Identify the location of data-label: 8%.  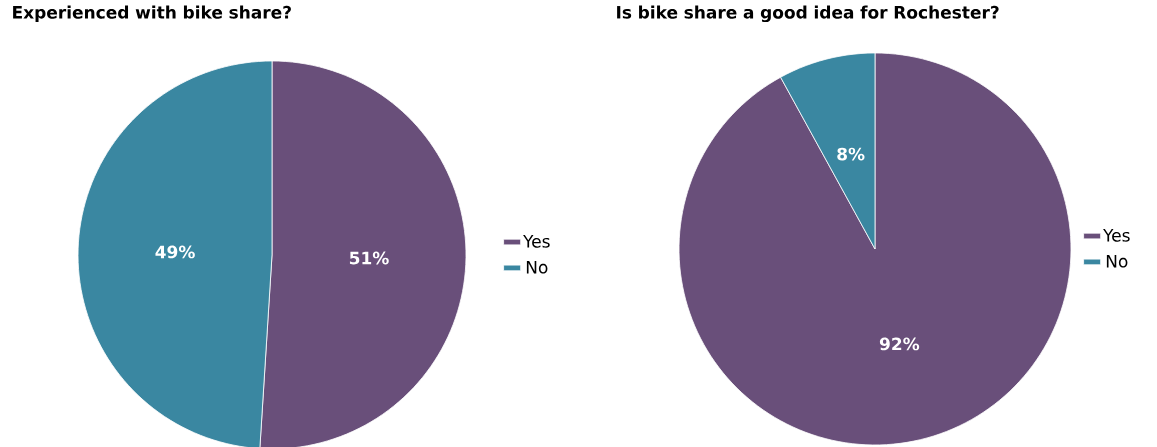
(851, 154).